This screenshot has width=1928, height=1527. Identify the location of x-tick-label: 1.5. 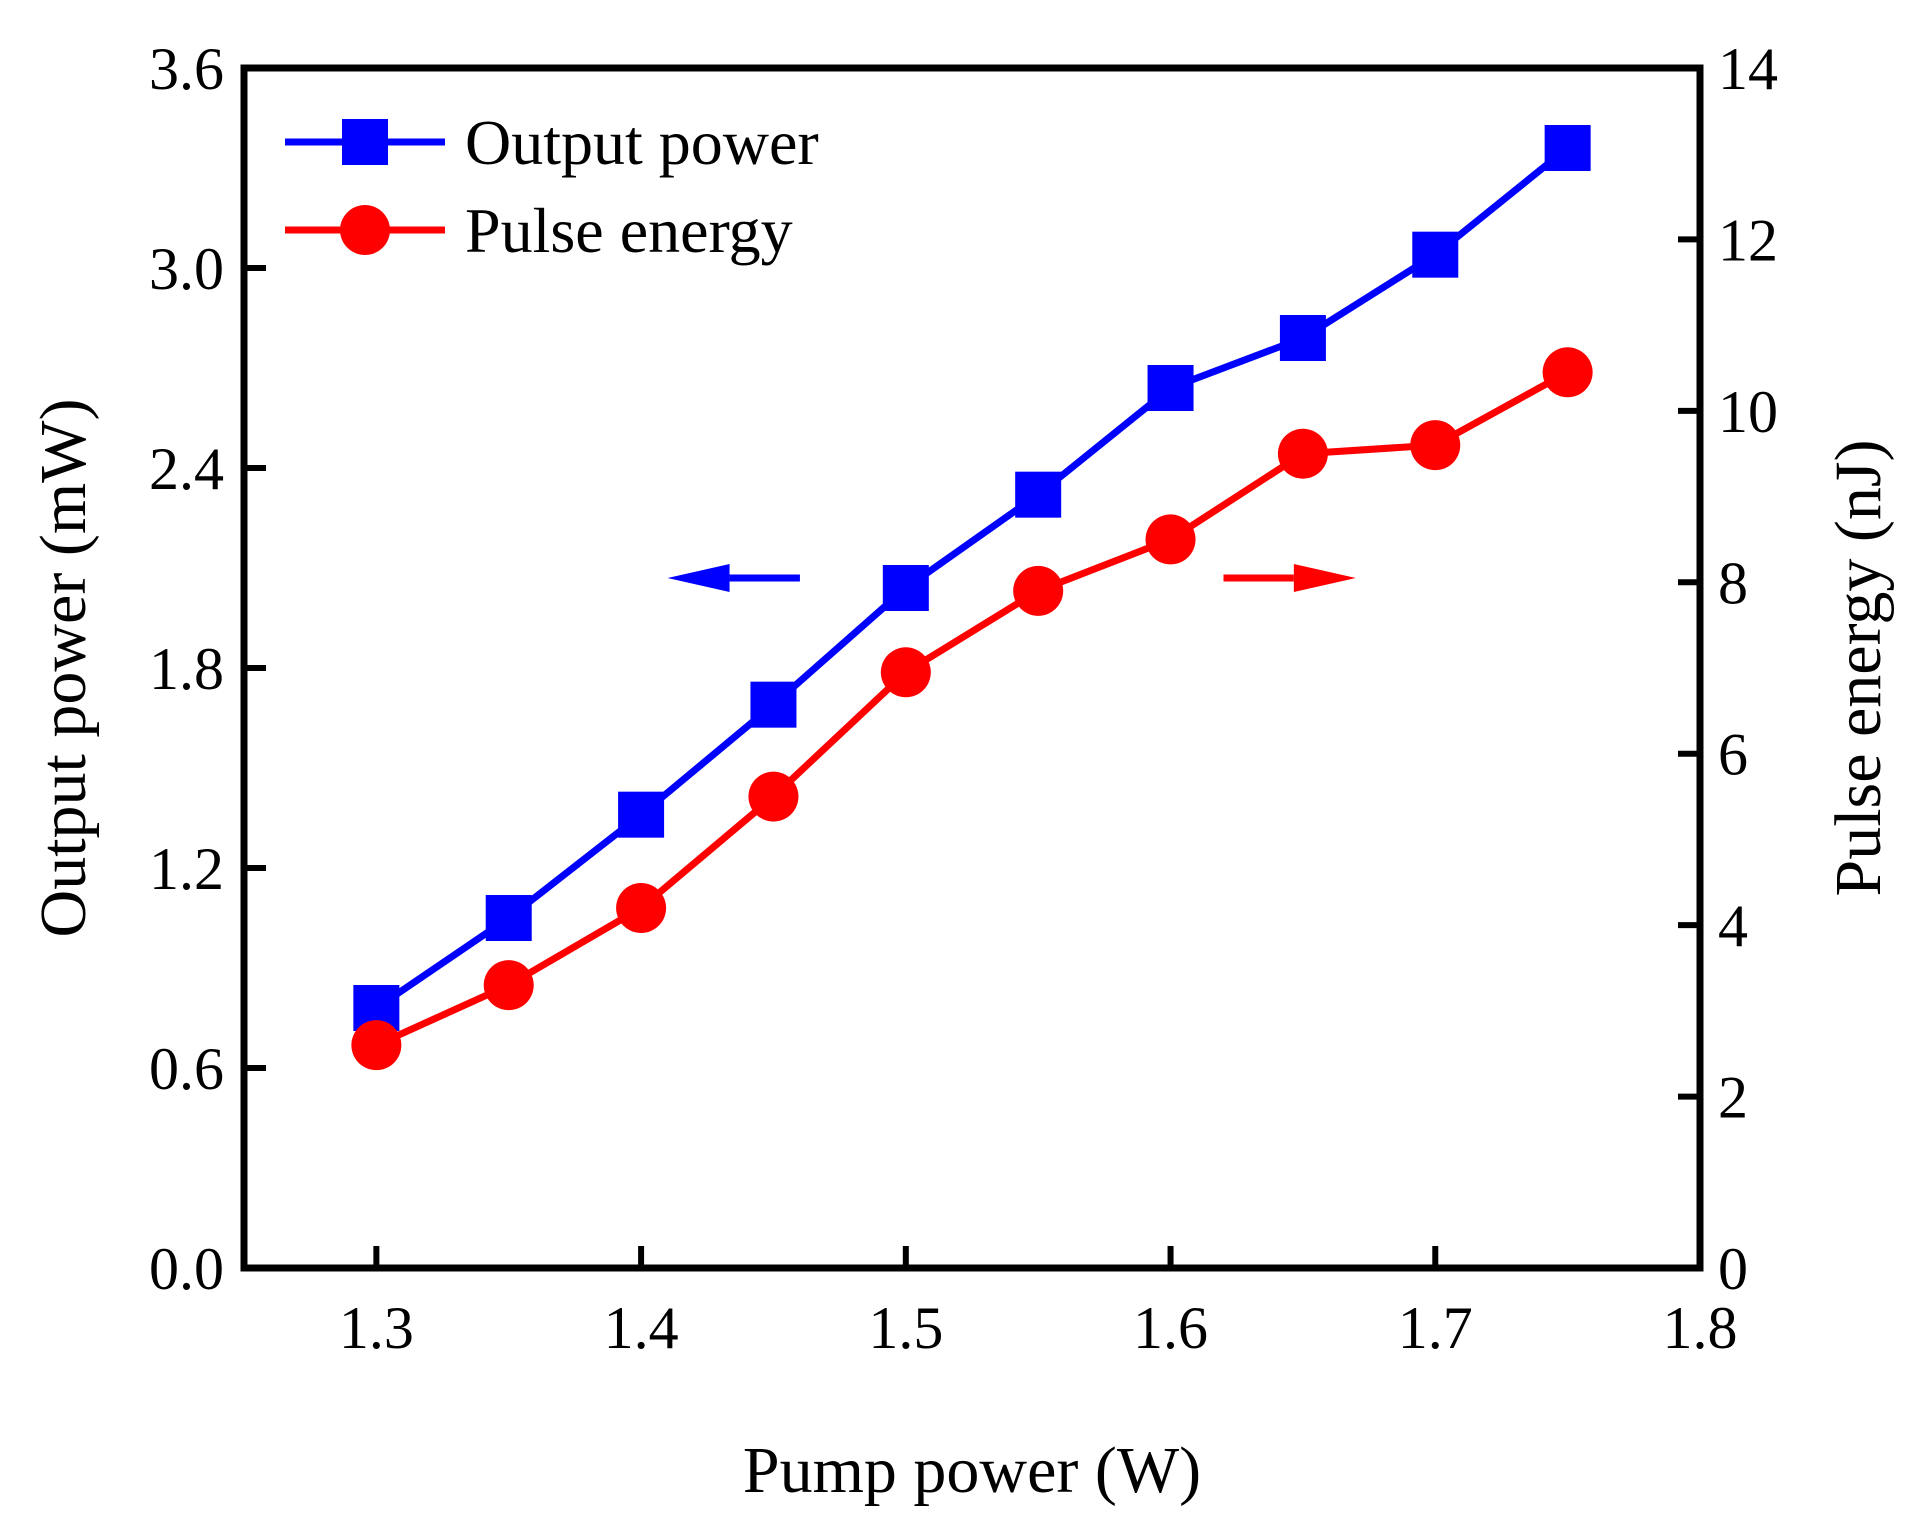
(905, 1328).